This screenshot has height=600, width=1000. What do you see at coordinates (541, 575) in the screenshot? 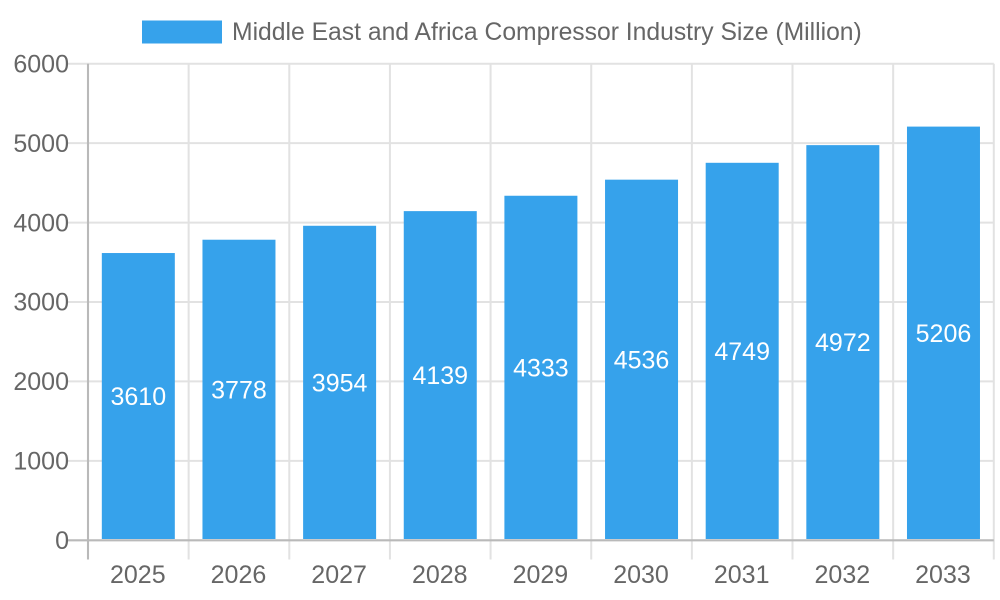
I see `svg-text: 2029` at bounding box center [541, 575].